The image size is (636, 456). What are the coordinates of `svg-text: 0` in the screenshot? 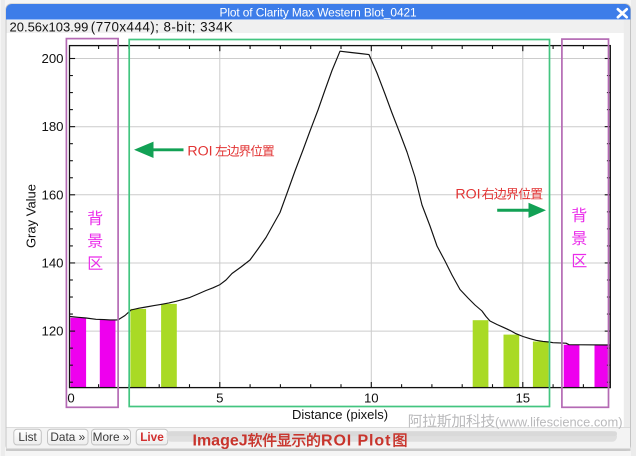 It's located at (70, 398).